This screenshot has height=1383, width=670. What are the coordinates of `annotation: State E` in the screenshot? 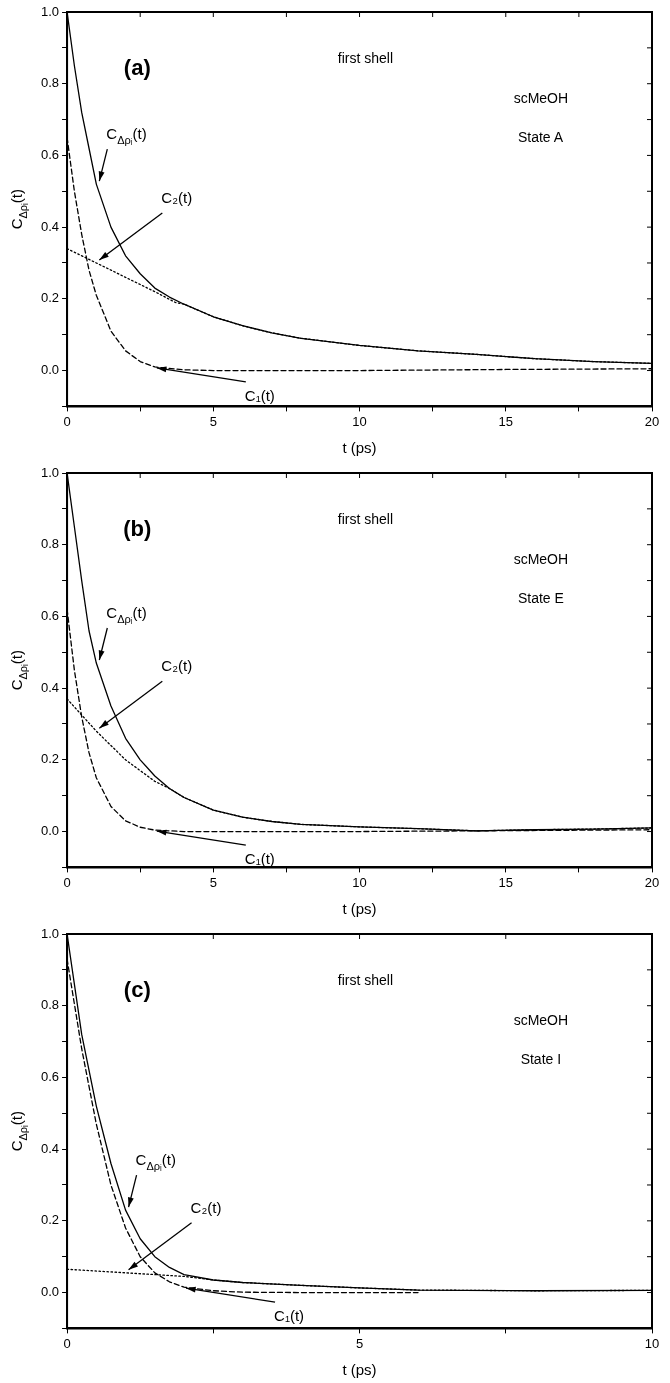 It's located at (540, 598).